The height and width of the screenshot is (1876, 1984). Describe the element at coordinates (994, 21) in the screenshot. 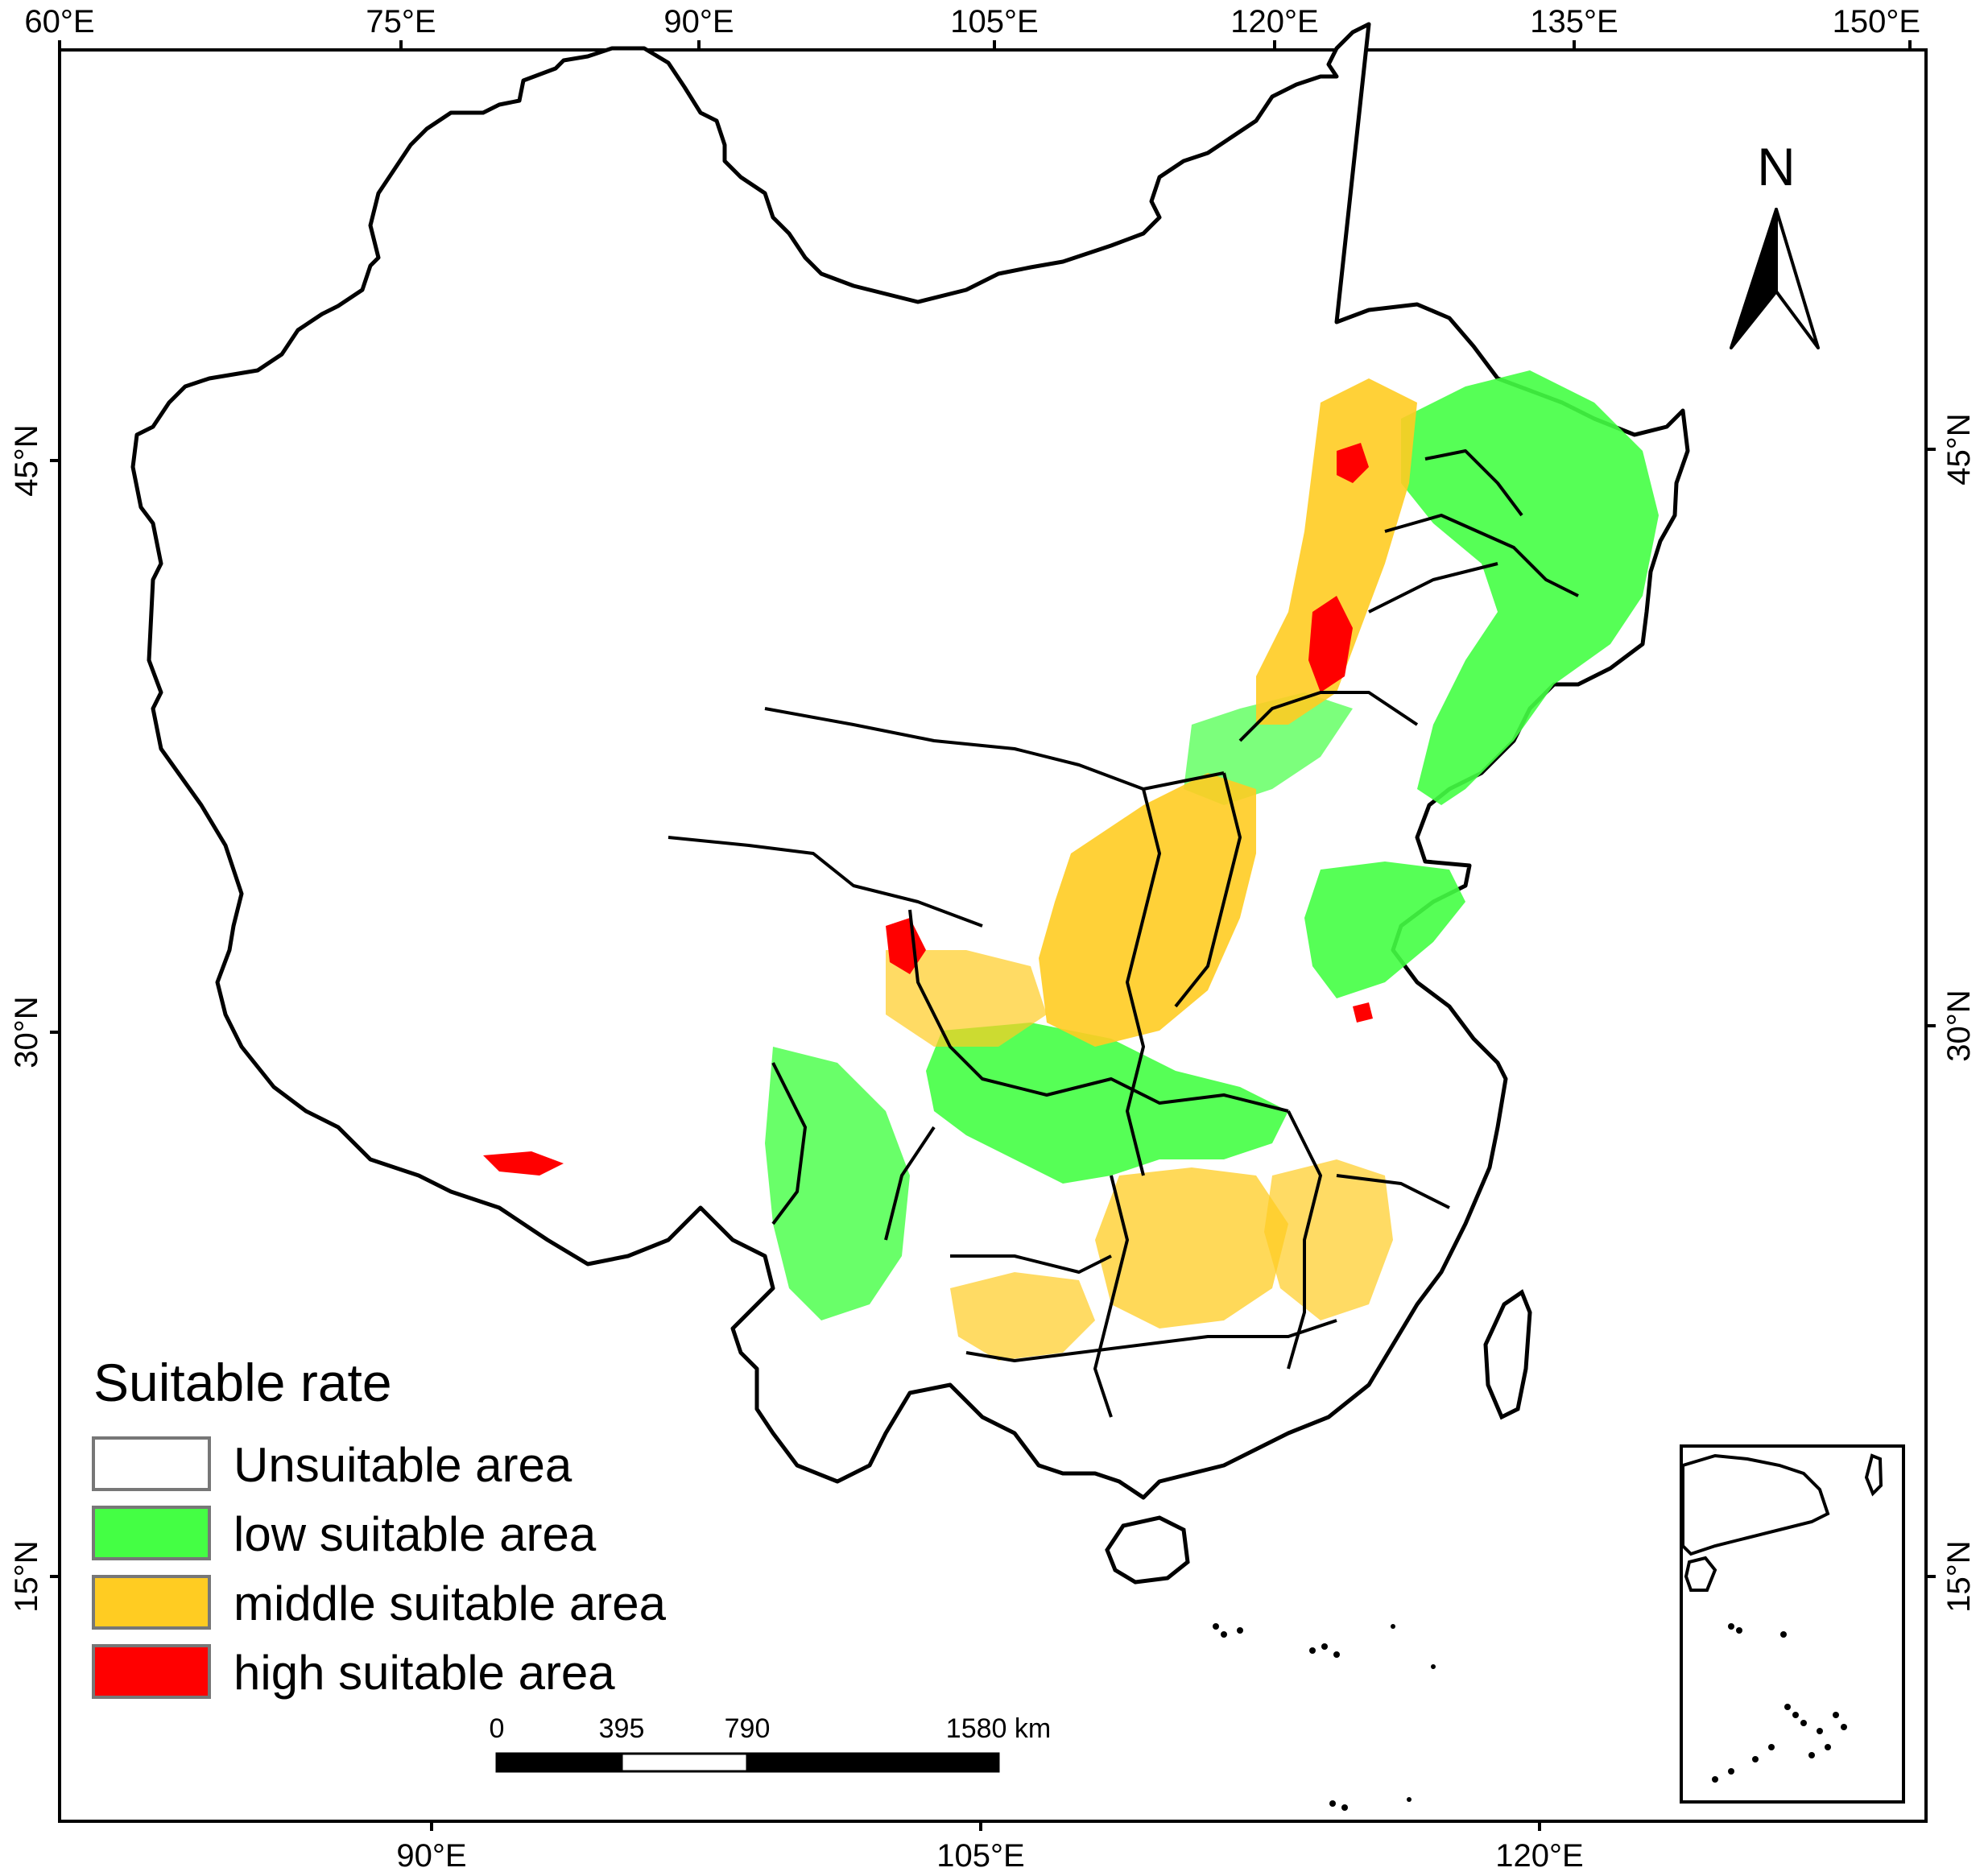

I see `top-tick-label: 105°E` at that location.